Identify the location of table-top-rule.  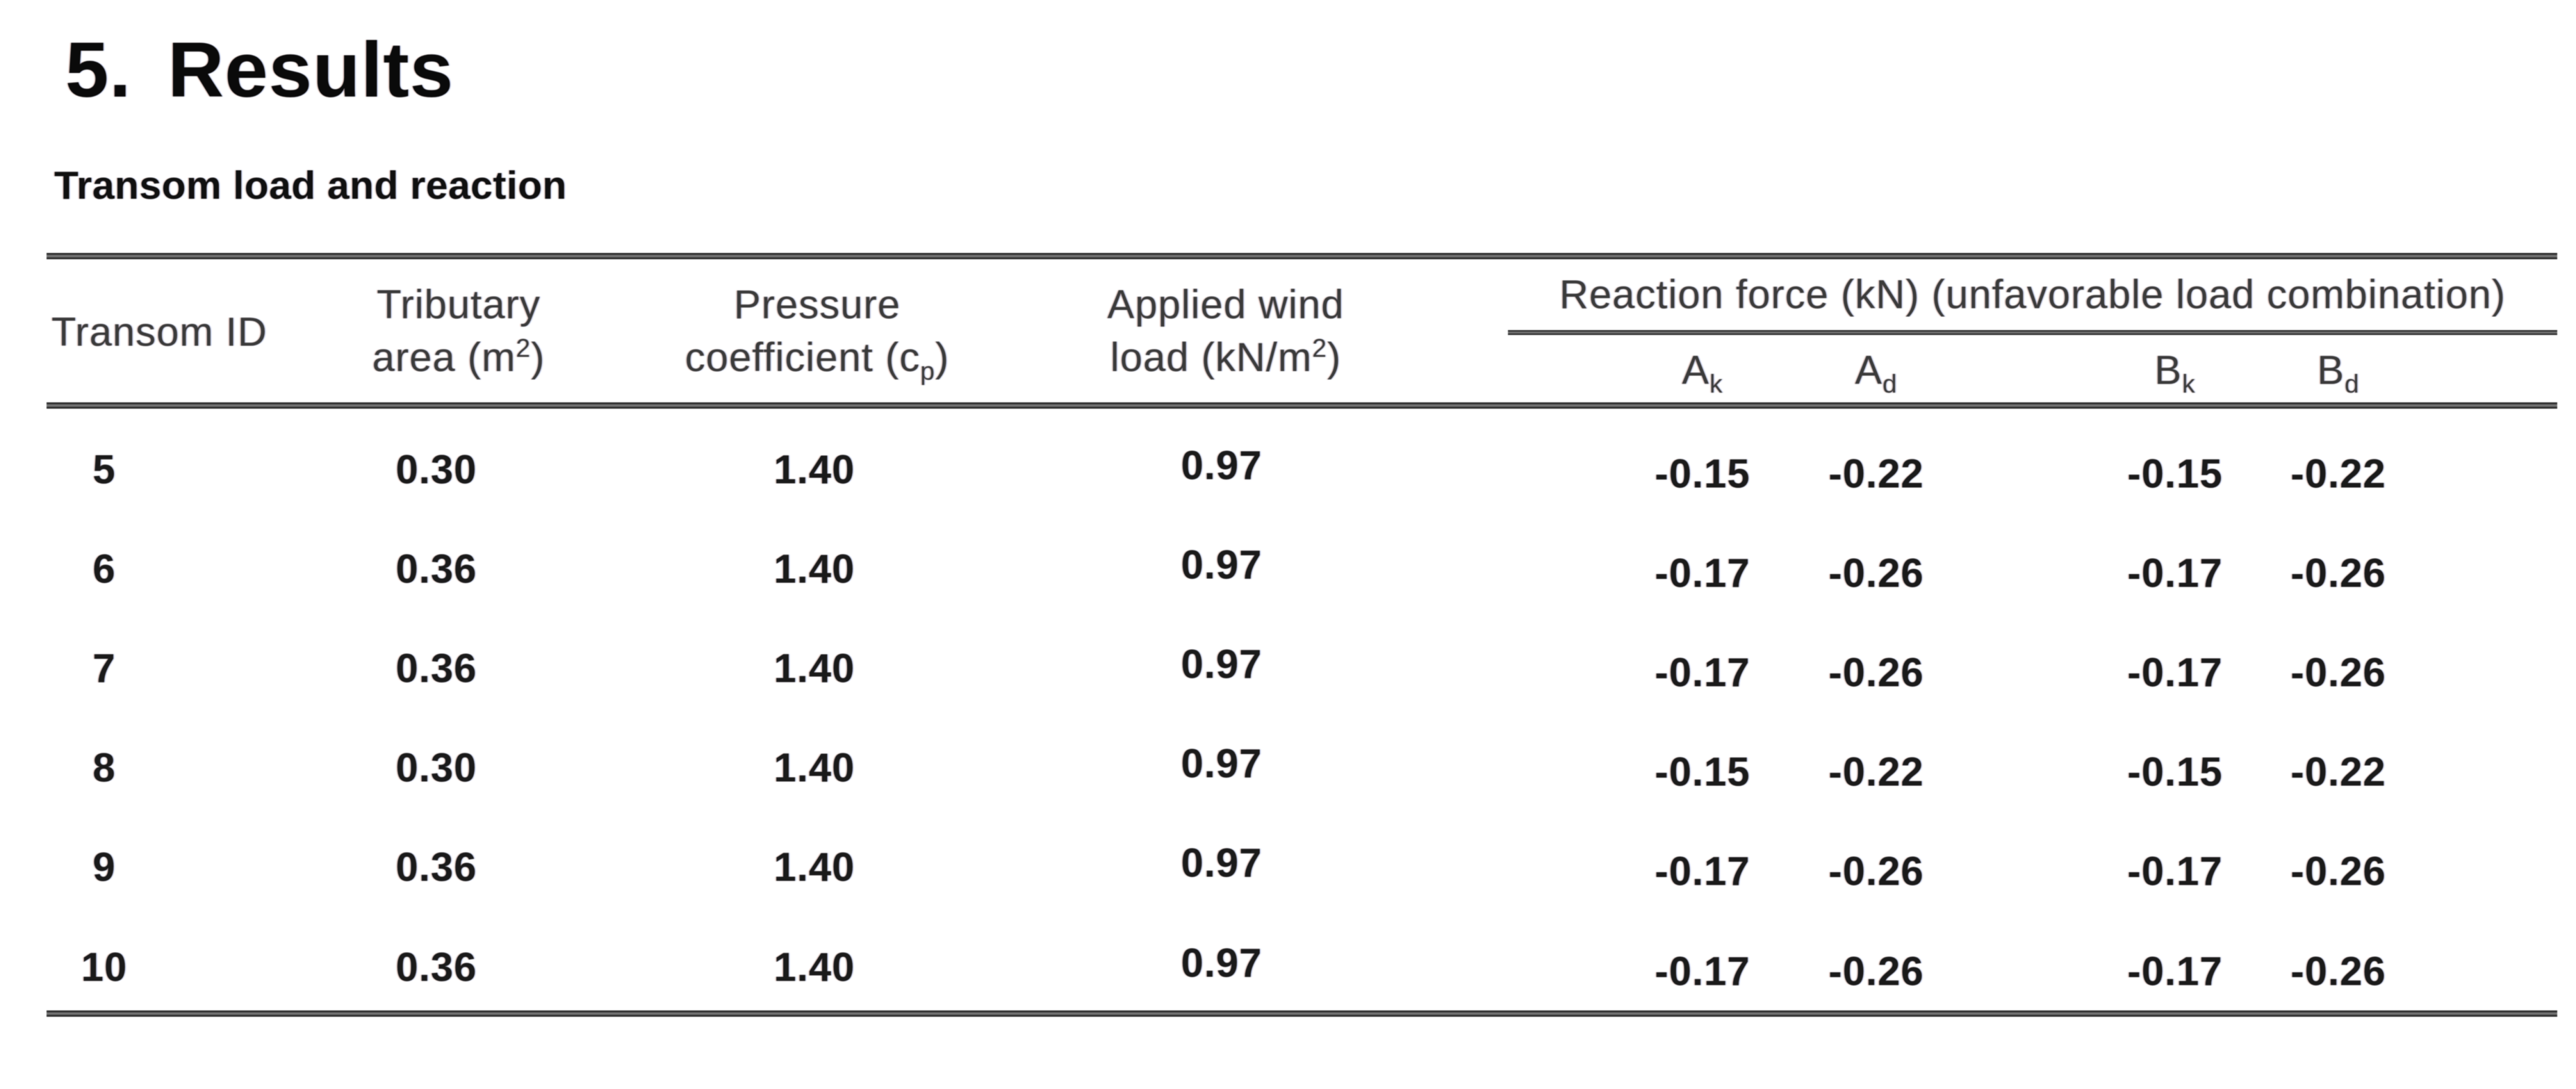
(1302, 256).